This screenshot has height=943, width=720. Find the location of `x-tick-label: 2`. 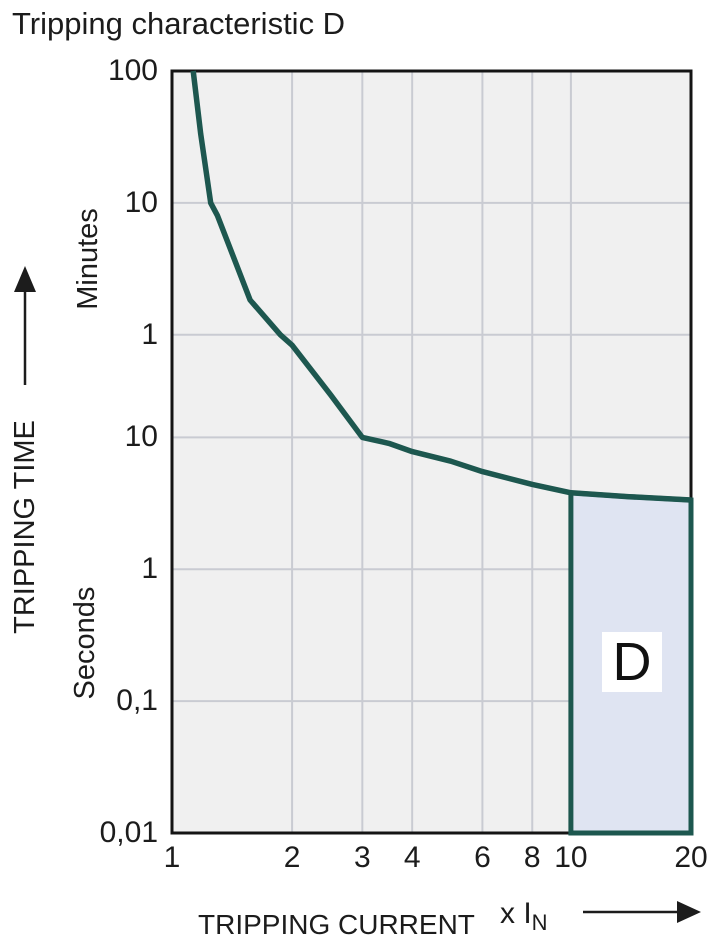

x-tick-label: 2 is located at coordinates (292, 857).